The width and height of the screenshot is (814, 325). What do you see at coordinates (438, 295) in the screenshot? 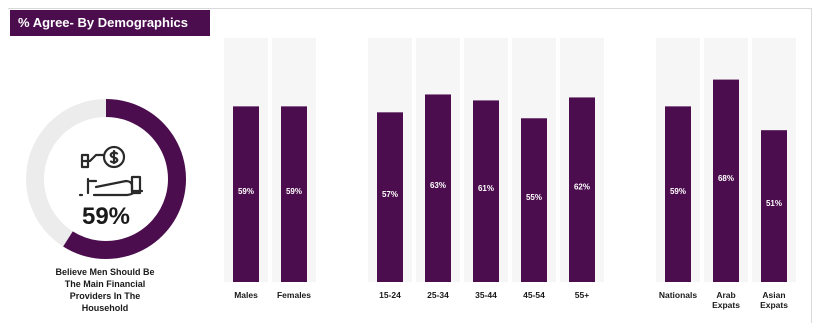
I see `x-tick-label: 25-34` at bounding box center [438, 295].